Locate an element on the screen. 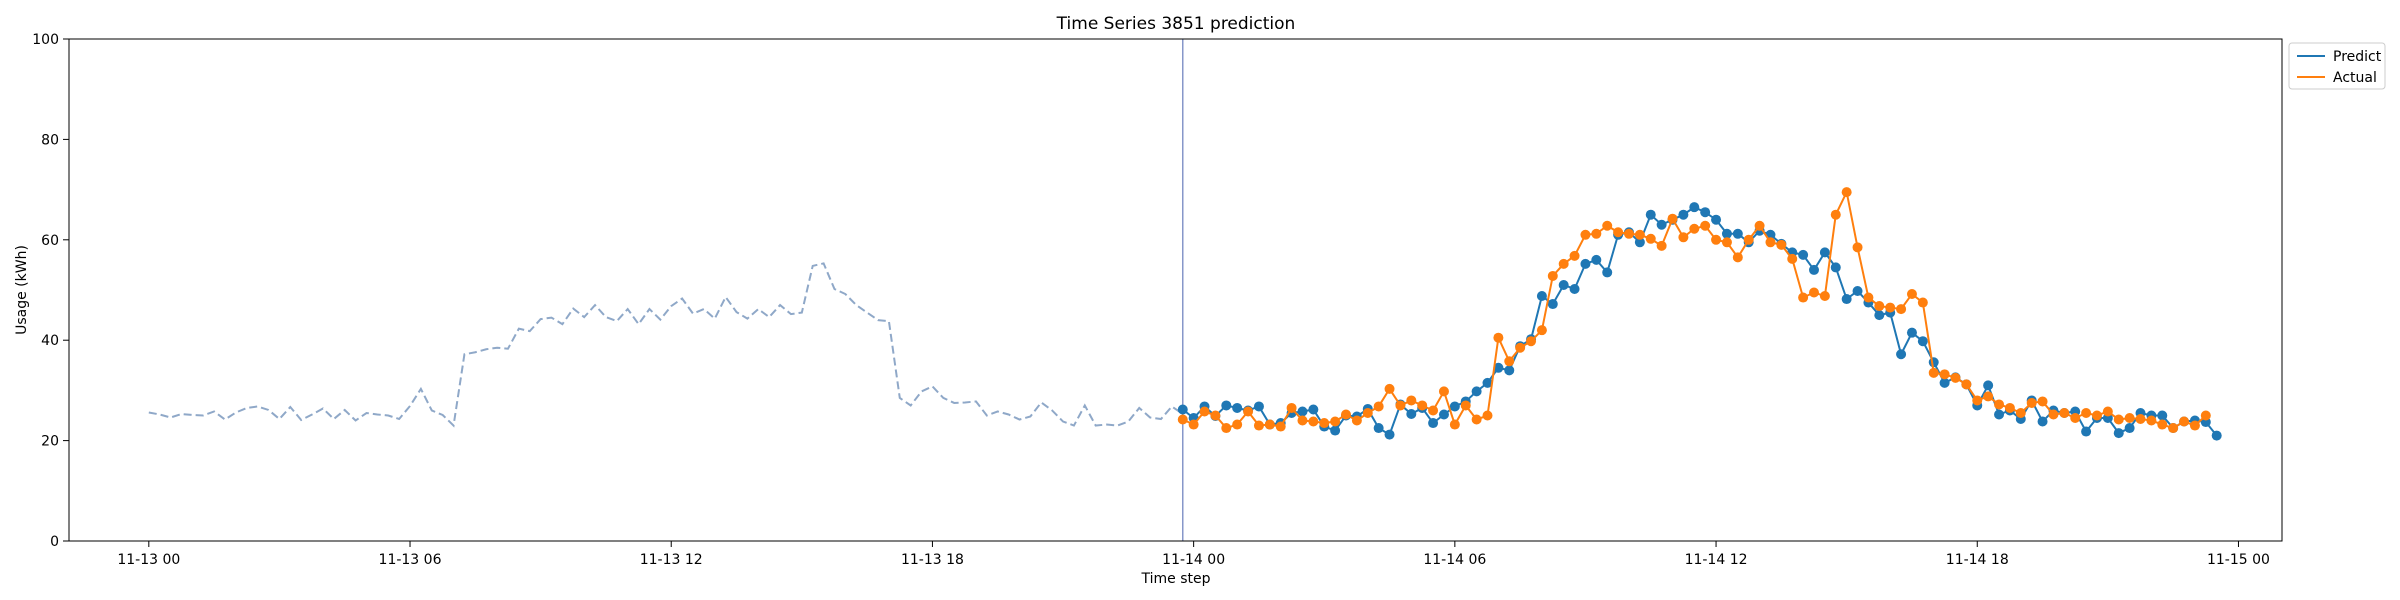  y-axis-label: Usage (kWh) is located at coordinates (22, 290).